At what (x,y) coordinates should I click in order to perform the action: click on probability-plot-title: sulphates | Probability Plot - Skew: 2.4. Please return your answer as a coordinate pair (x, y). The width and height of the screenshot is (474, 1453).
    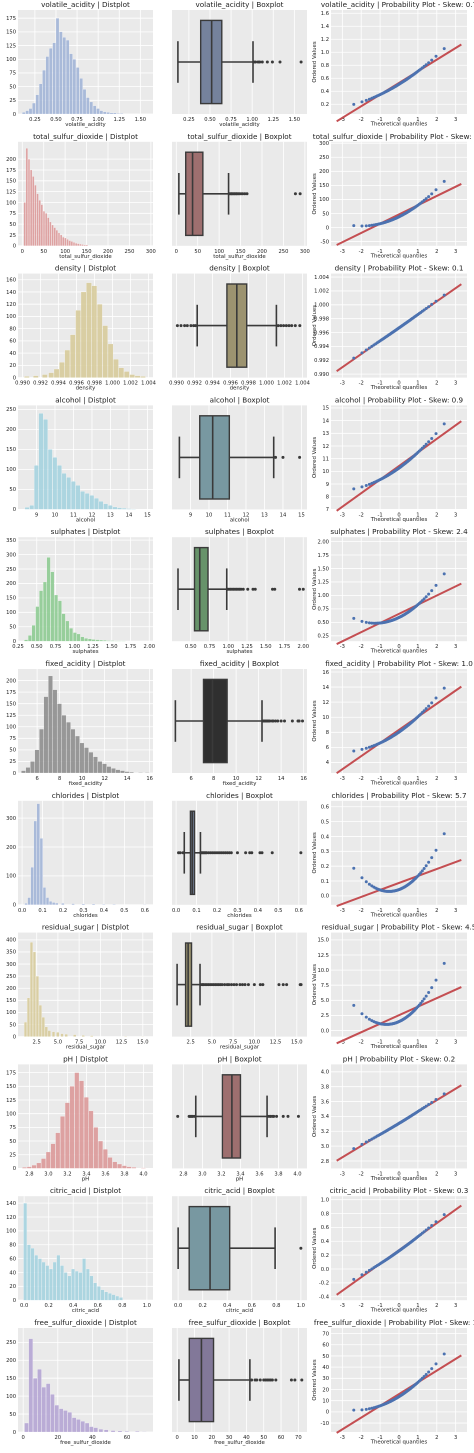
    Looking at the image, I should click on (399, 531).